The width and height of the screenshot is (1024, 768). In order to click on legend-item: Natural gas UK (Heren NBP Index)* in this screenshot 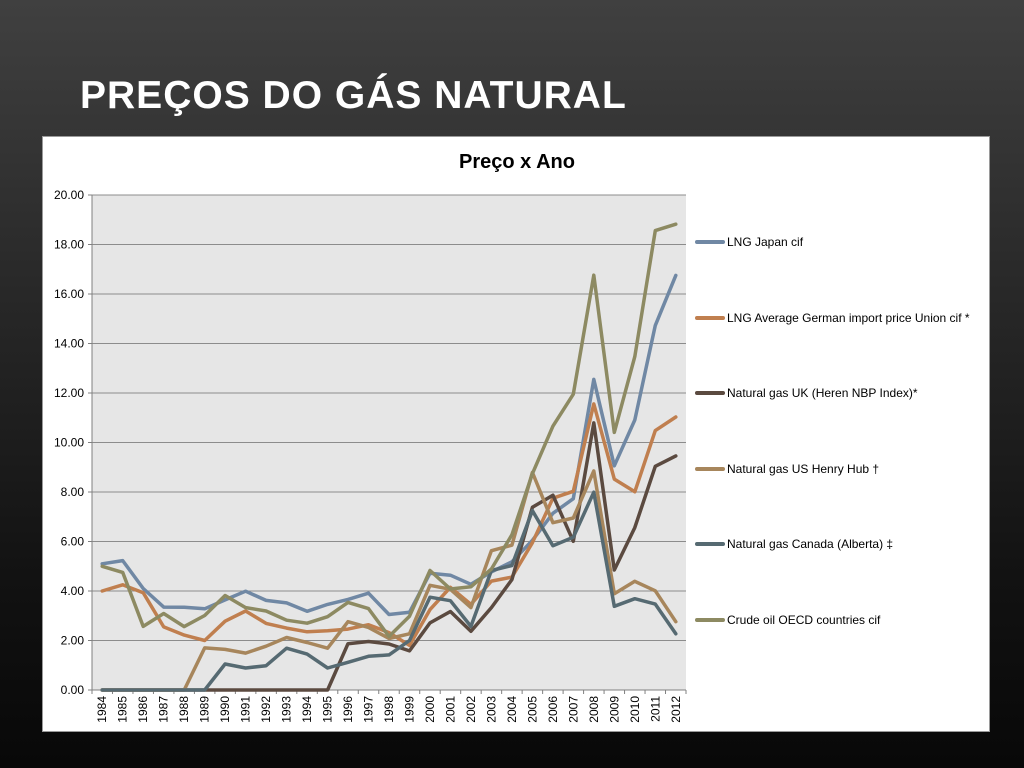, I will do `click(806, 393)`.